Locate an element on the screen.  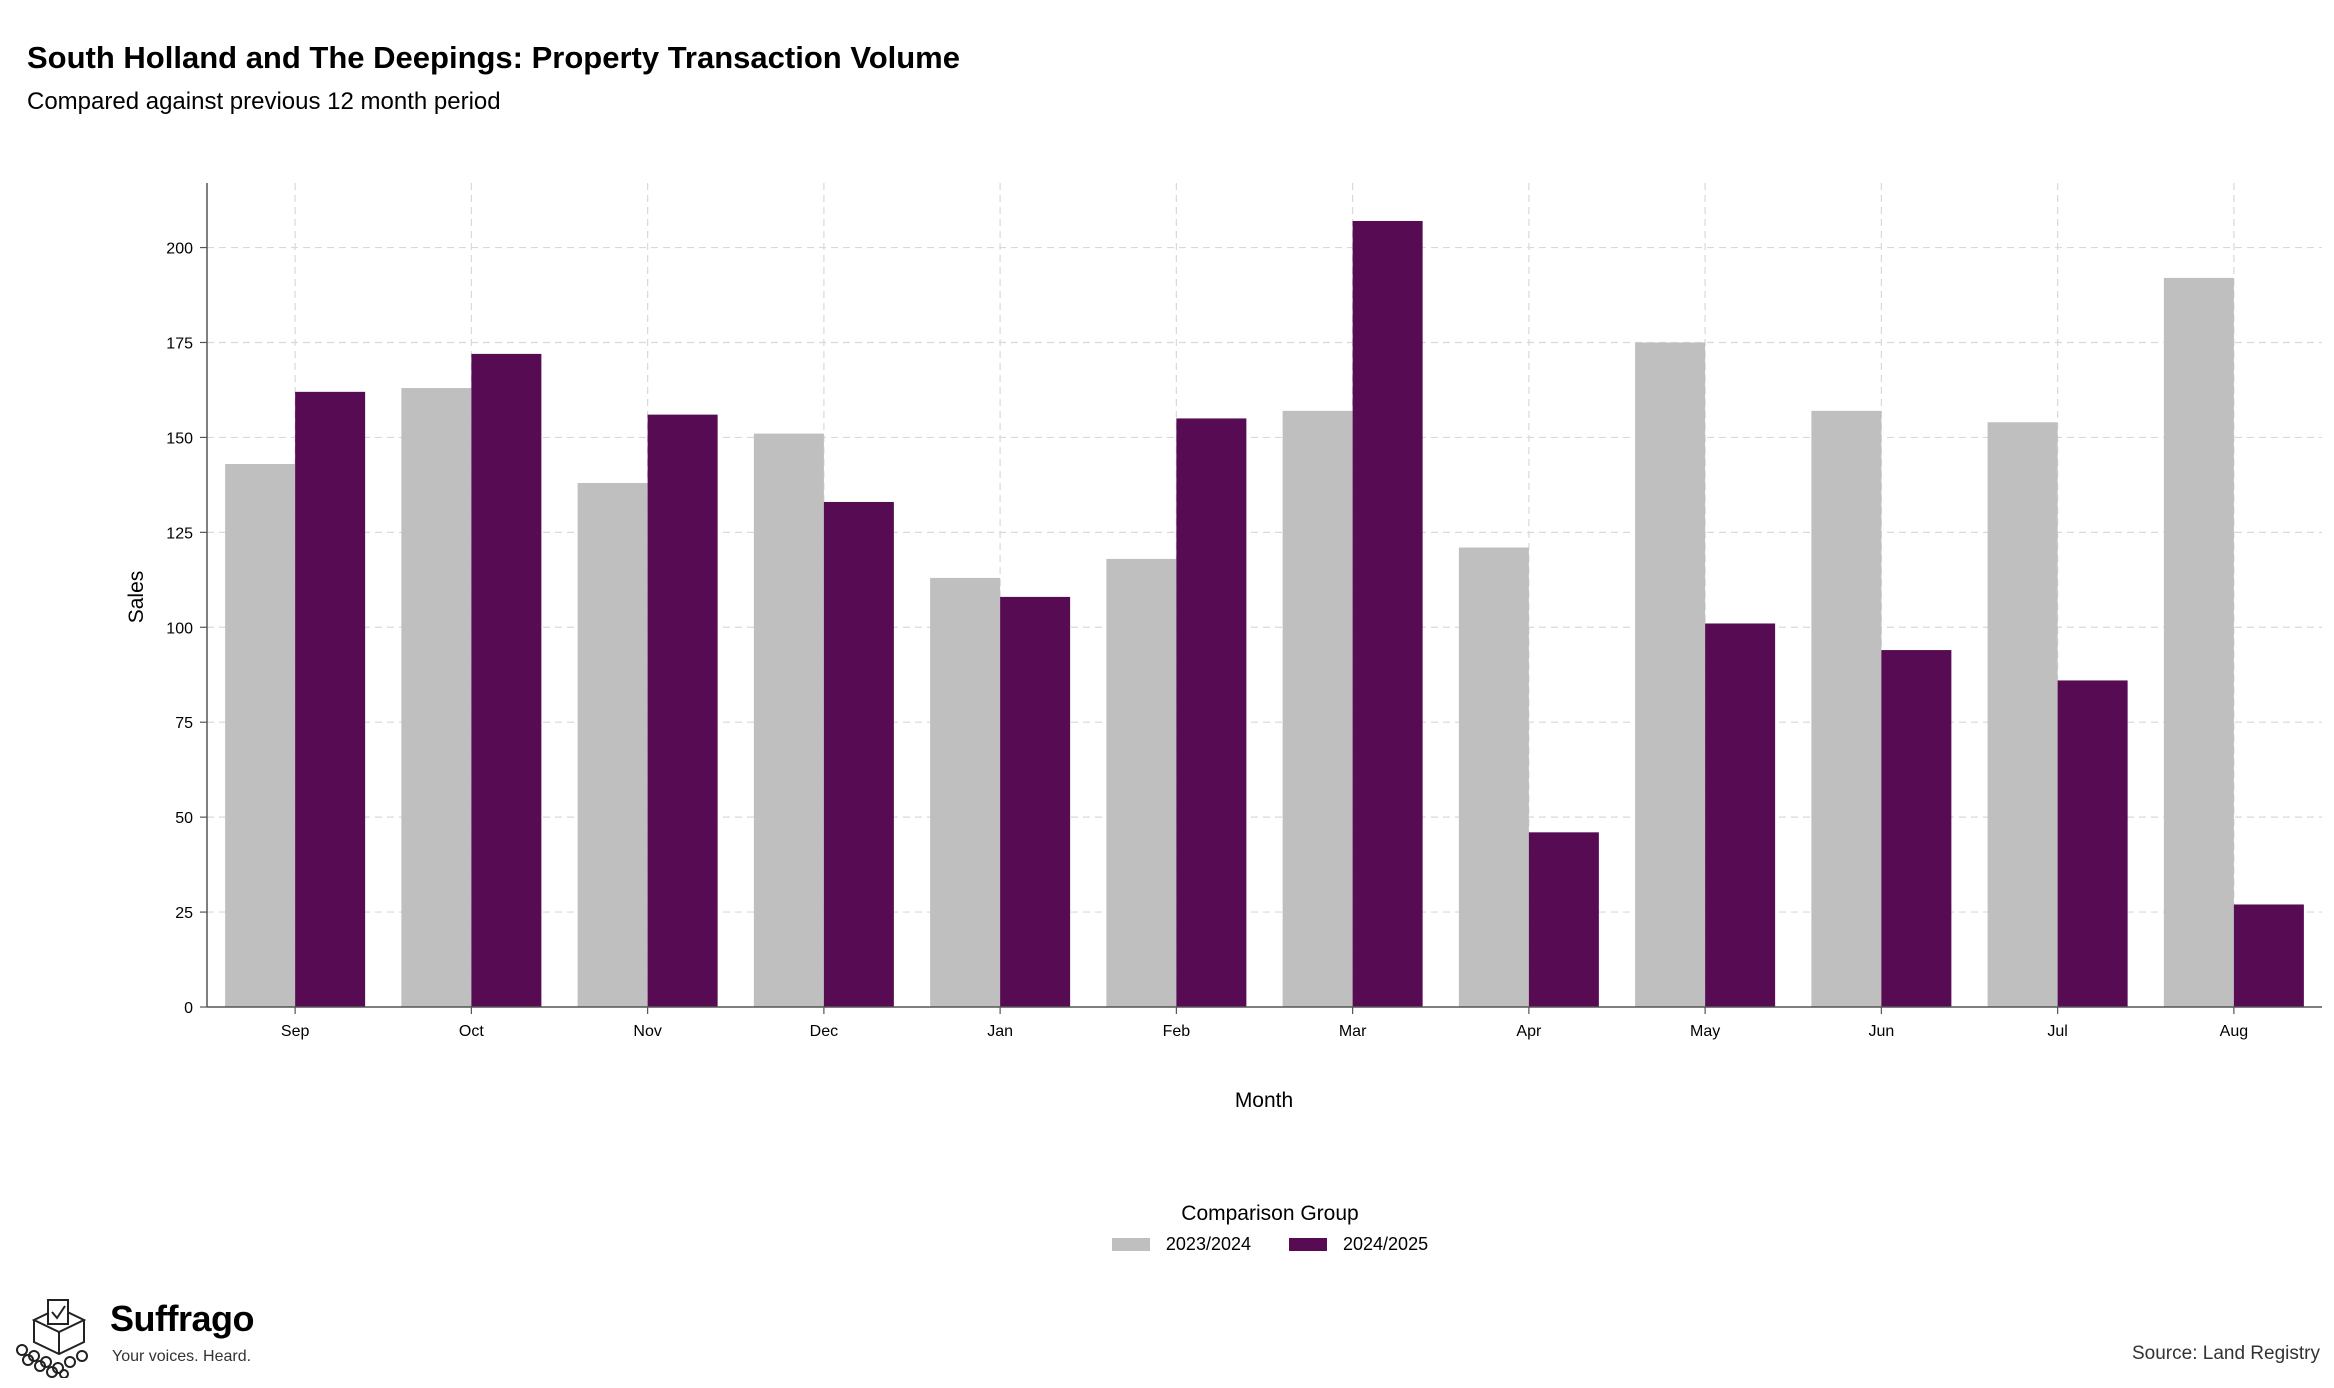
x-tick-label: Nov is located at coordinates (647, 1031).